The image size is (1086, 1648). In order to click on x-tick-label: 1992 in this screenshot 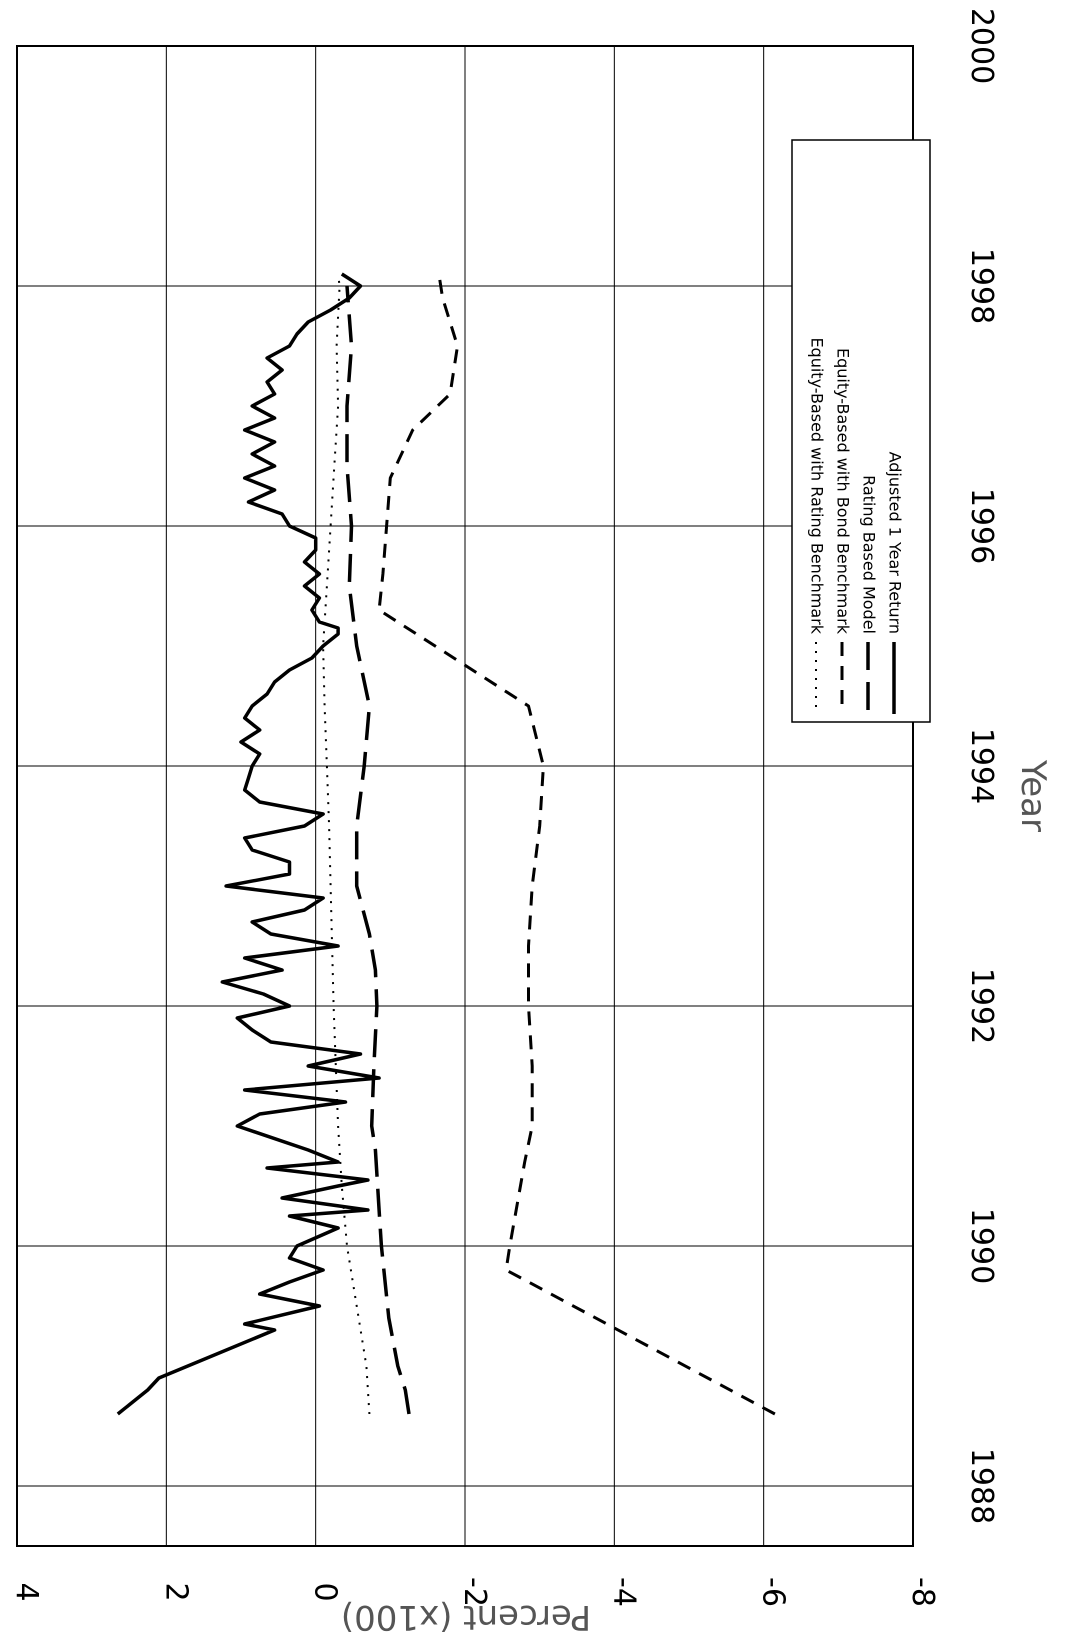, I will do `click(981, 1006)`.